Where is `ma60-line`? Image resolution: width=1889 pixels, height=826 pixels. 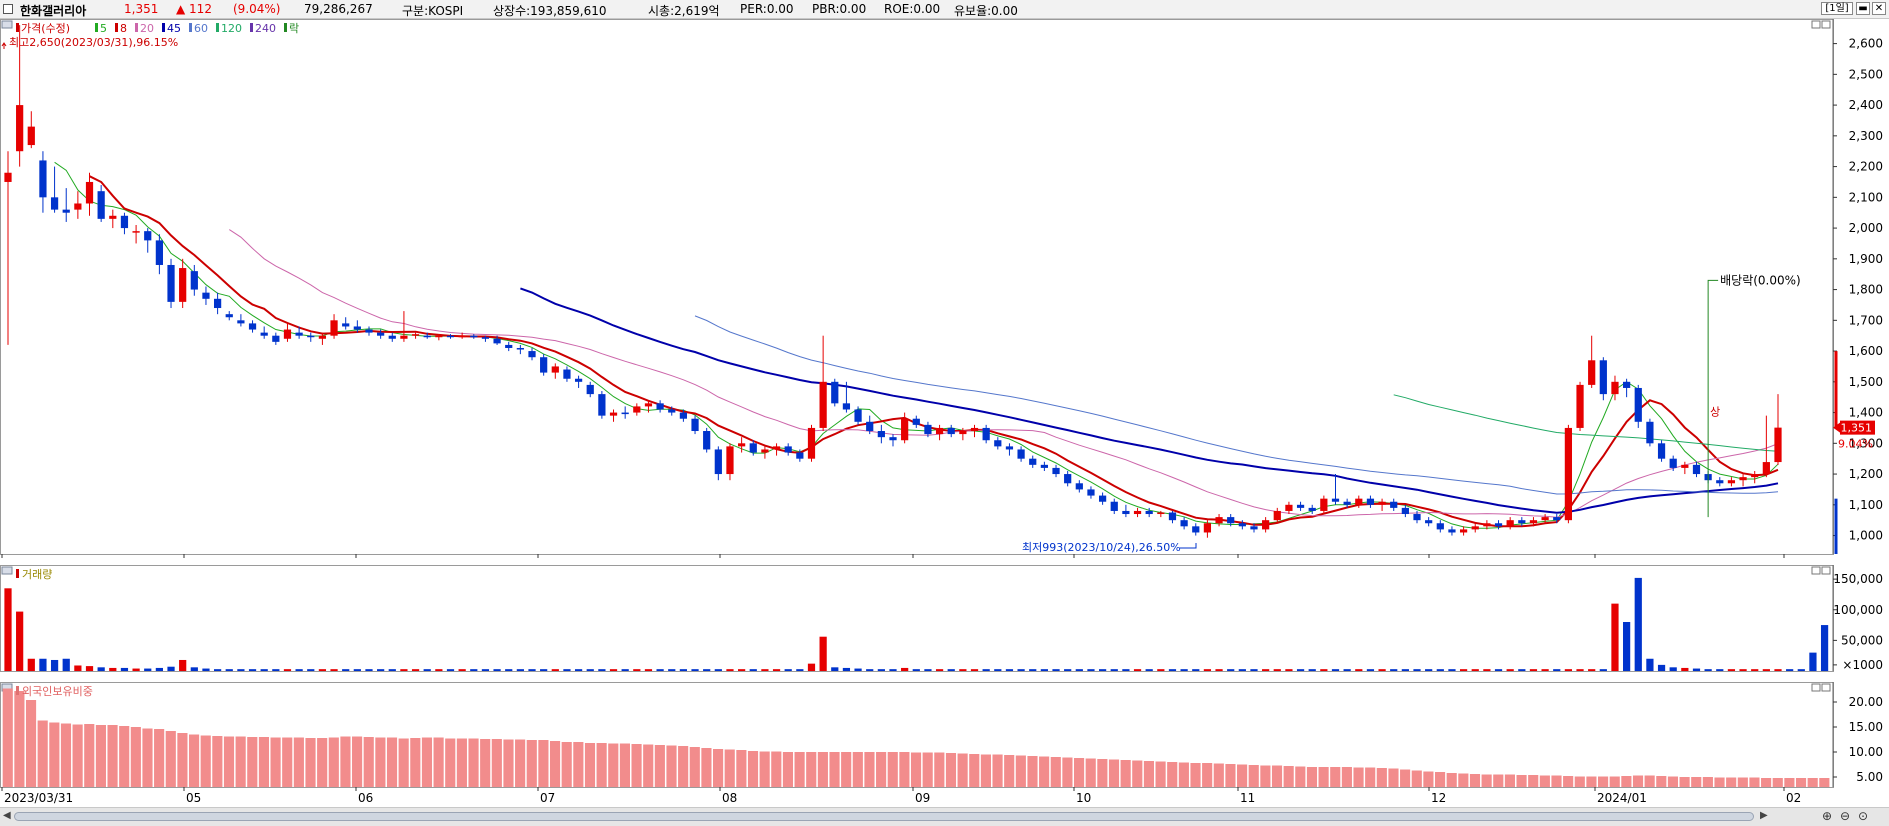
ma60-line is located at coordinates (1236, 405).